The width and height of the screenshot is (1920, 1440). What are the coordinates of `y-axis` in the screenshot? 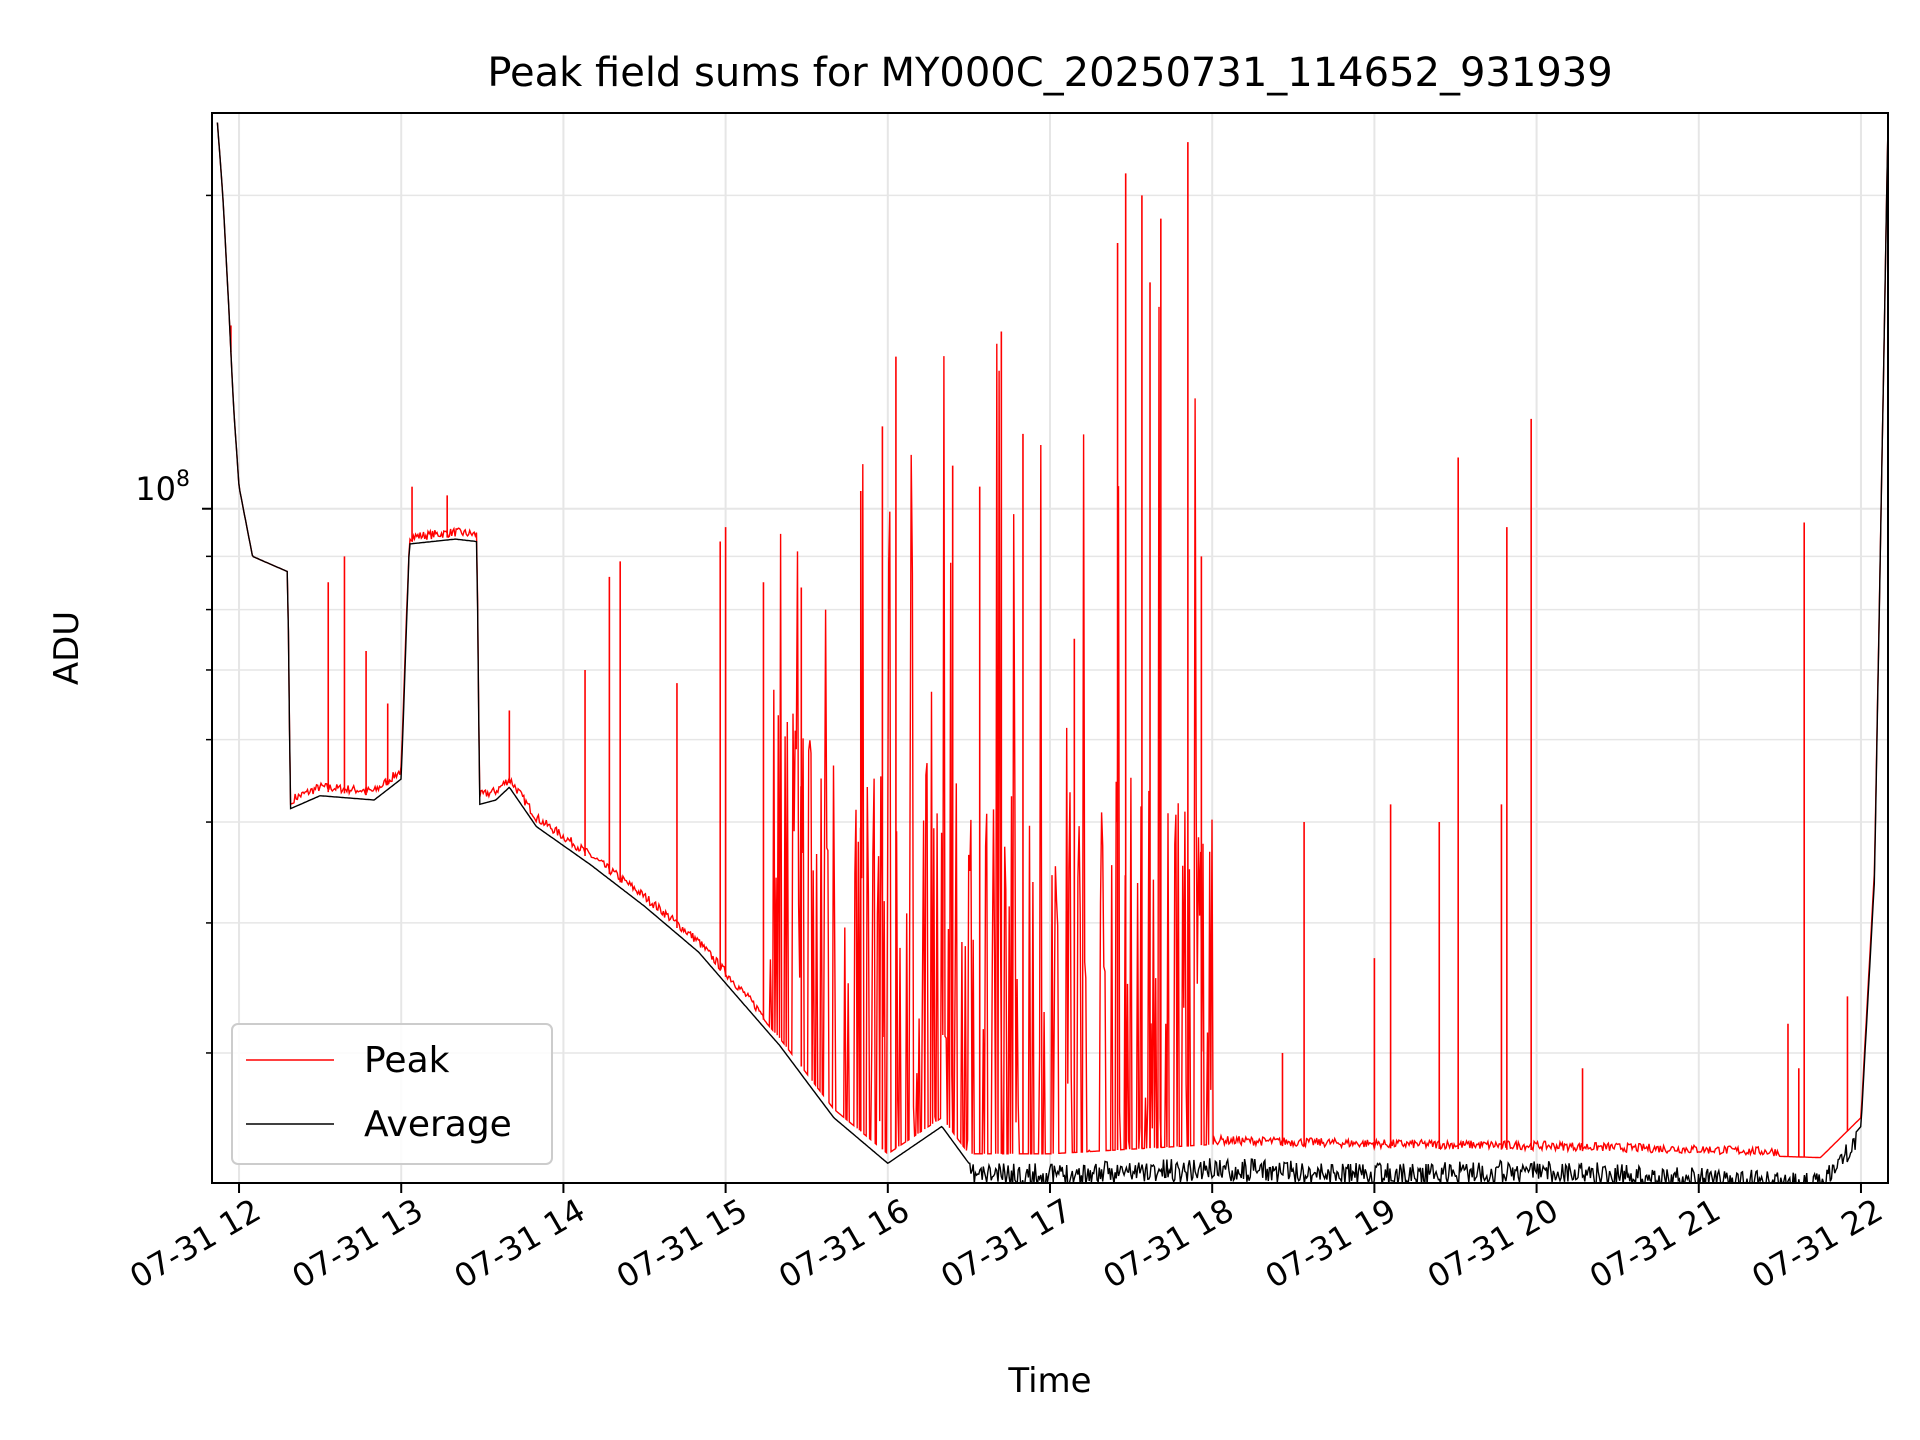 It's located at (207, 624).